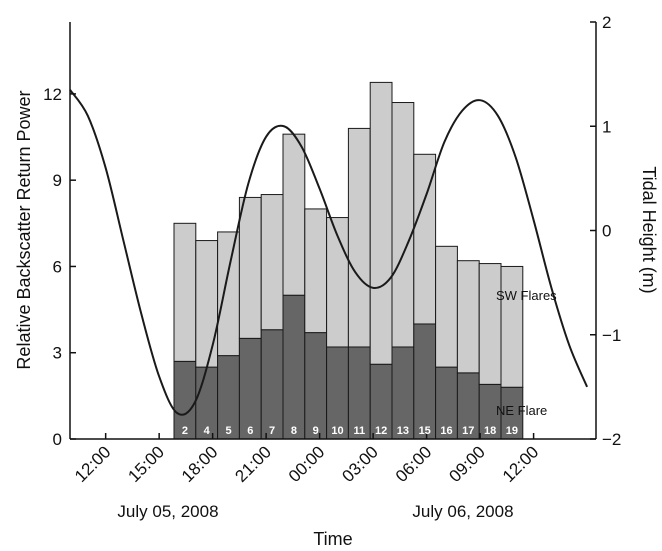 The image size is (662, 551). I want to click on bar-number-16: 16, so click(446, 431).